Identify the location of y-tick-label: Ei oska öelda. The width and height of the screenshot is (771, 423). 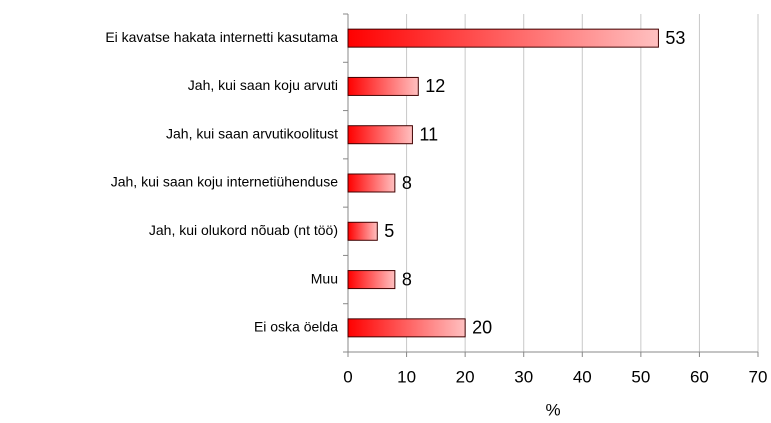
(296, 327).